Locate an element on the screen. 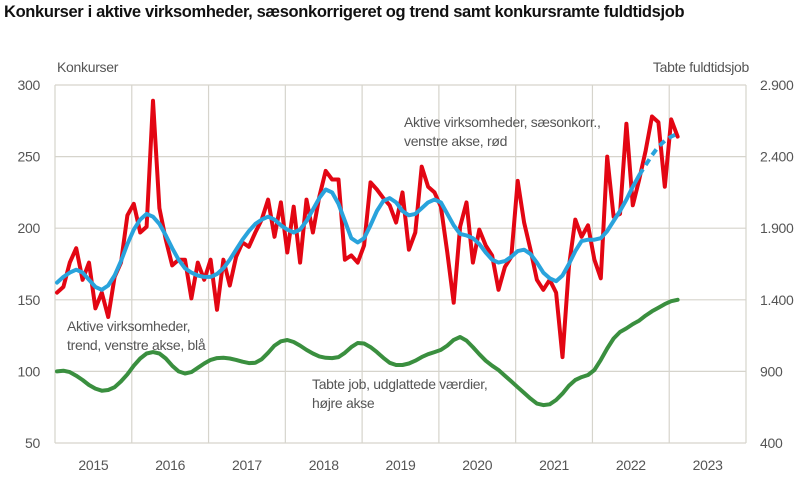  annotation-blue-line1: Aktive virksomheder, is located at coordinates (128, 326).